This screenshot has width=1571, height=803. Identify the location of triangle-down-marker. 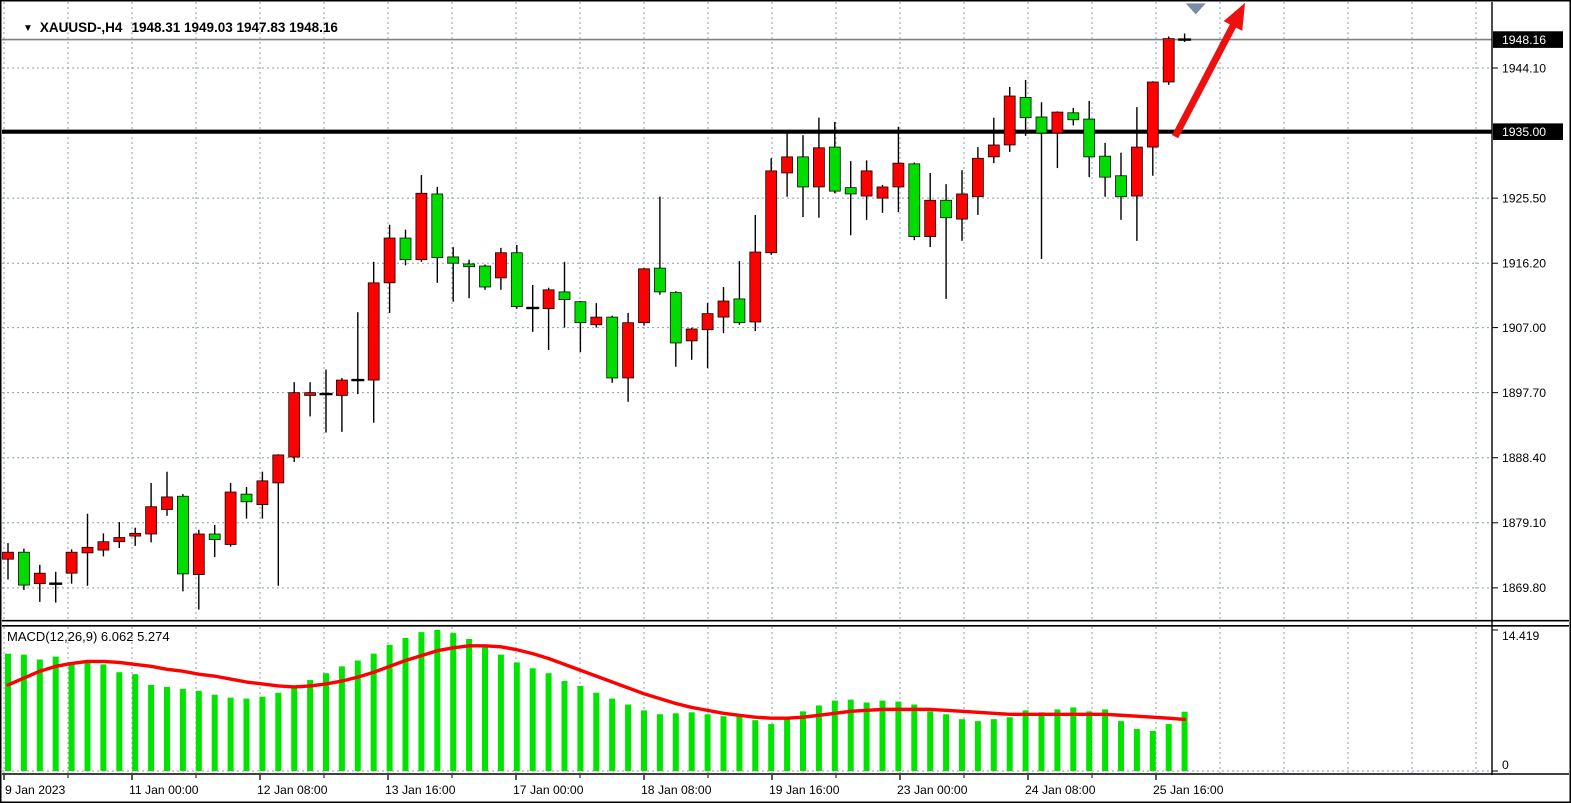
(1195, 9).